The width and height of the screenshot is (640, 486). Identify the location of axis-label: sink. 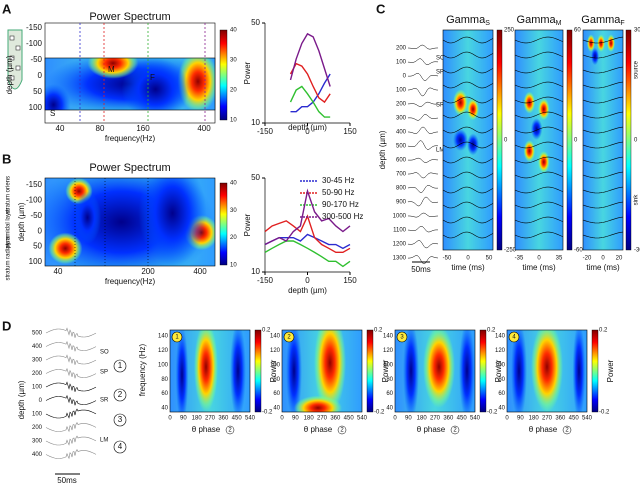
(637, 200).